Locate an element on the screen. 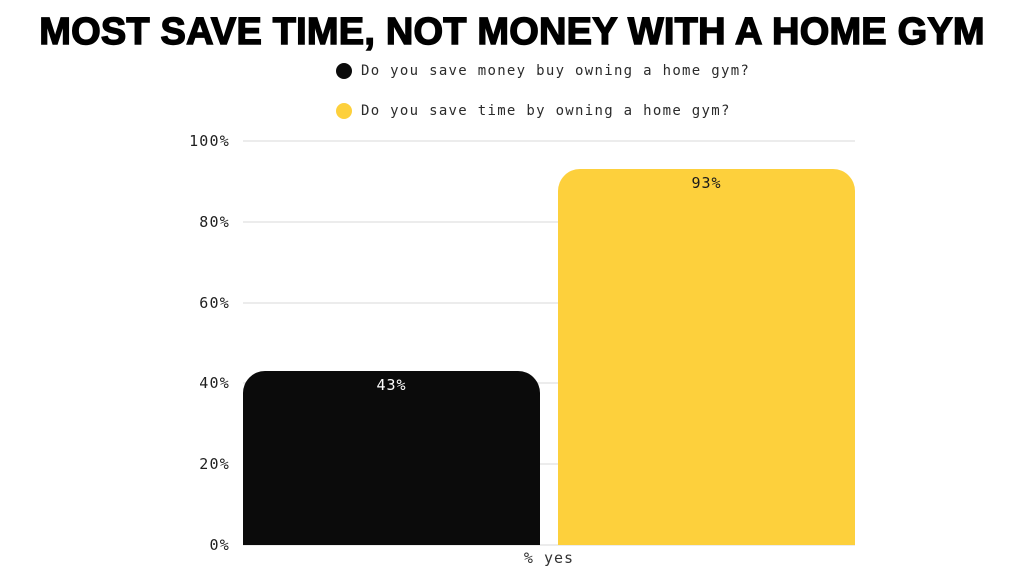  y-axis-tick-label: 60% is located at coordinates (214, 302).